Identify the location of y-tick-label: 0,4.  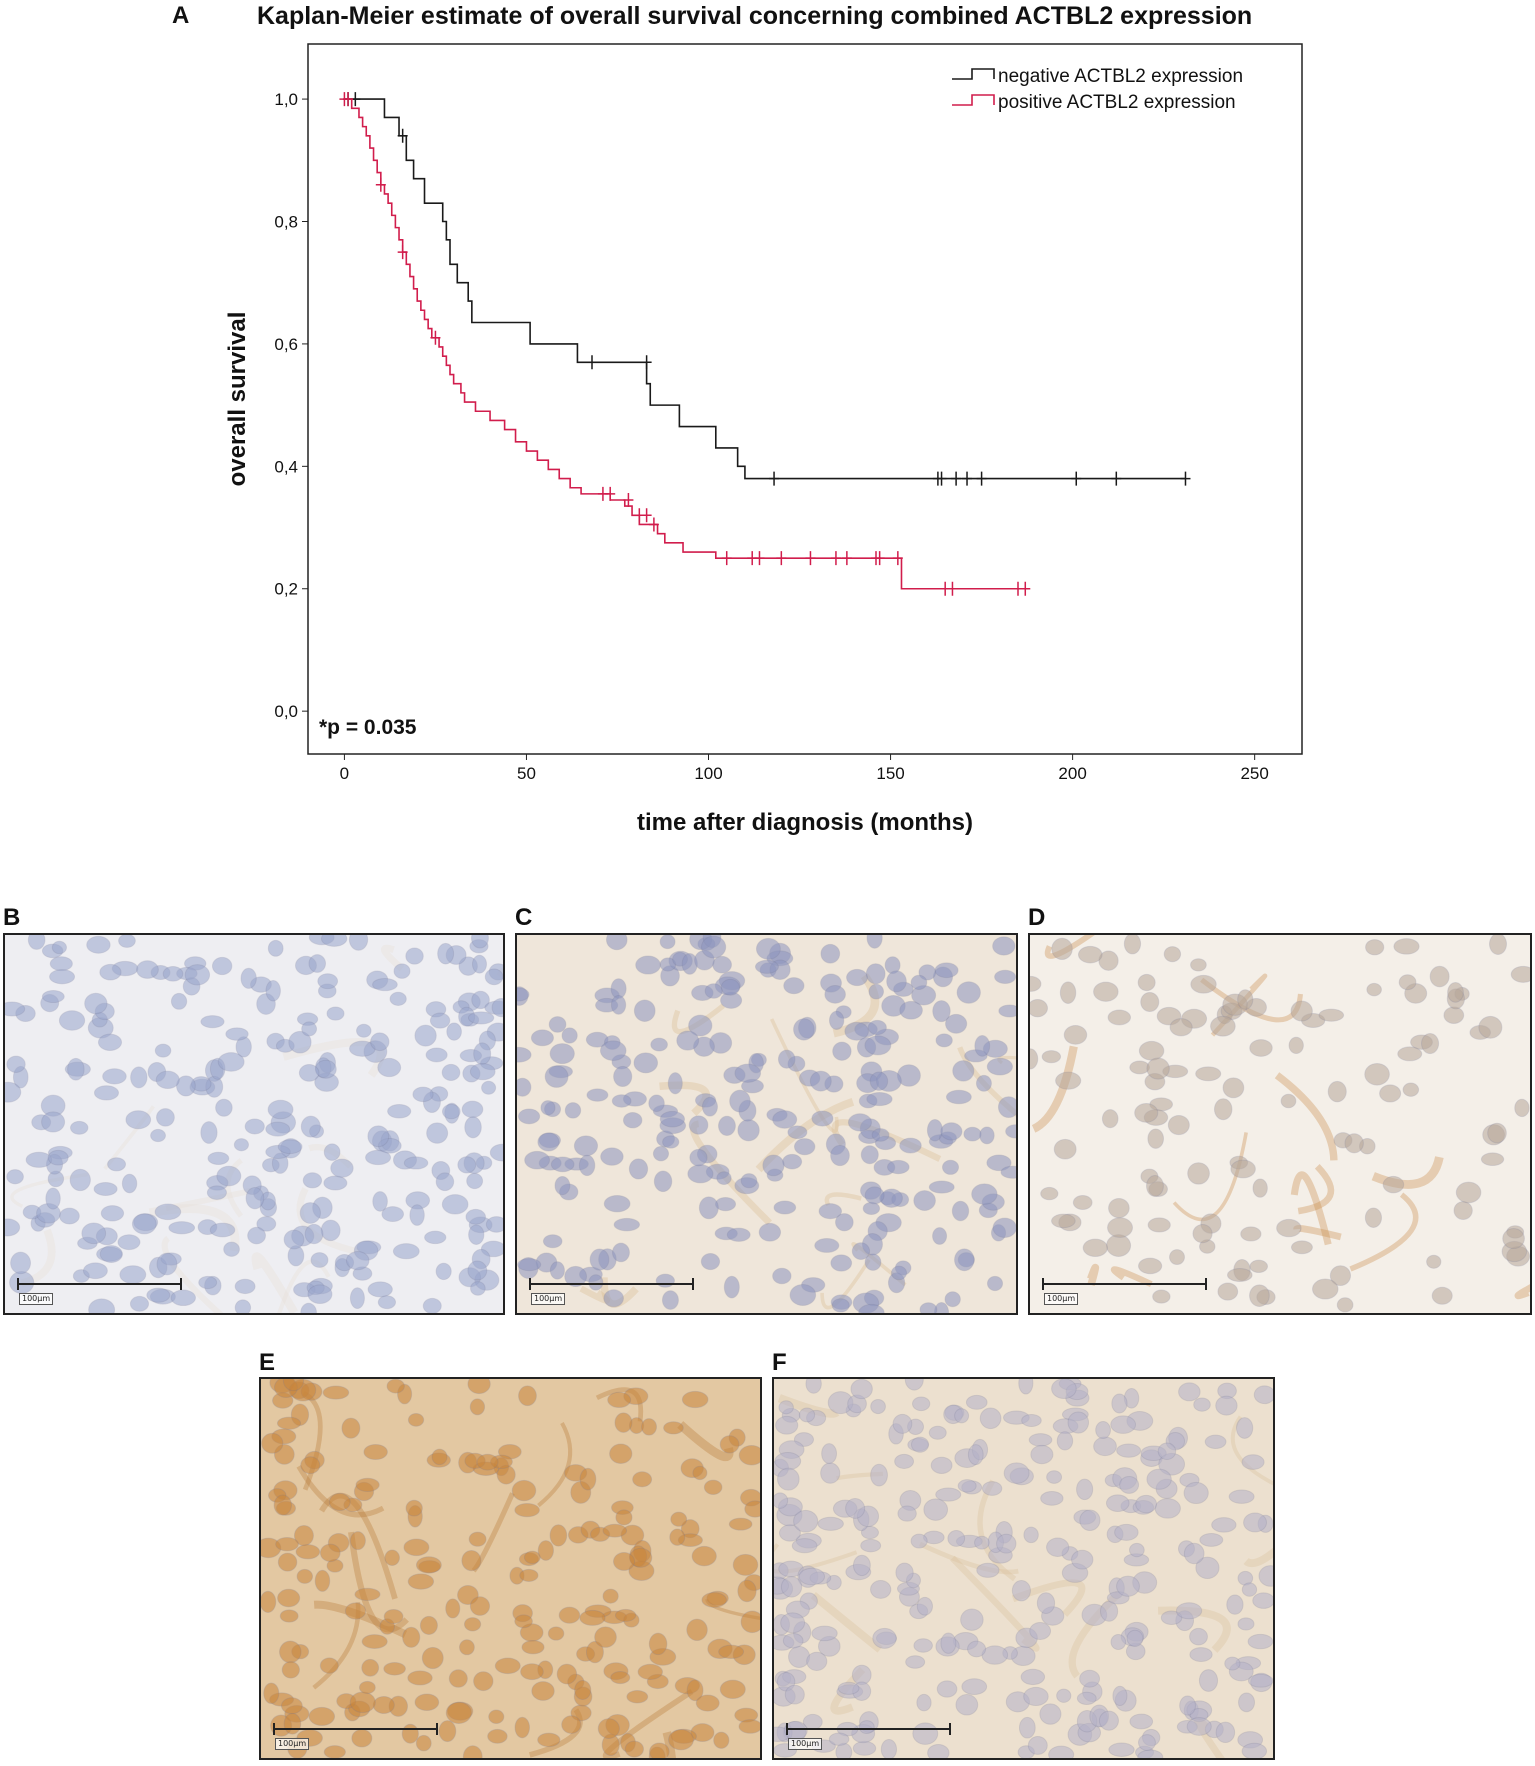
(286, 466).